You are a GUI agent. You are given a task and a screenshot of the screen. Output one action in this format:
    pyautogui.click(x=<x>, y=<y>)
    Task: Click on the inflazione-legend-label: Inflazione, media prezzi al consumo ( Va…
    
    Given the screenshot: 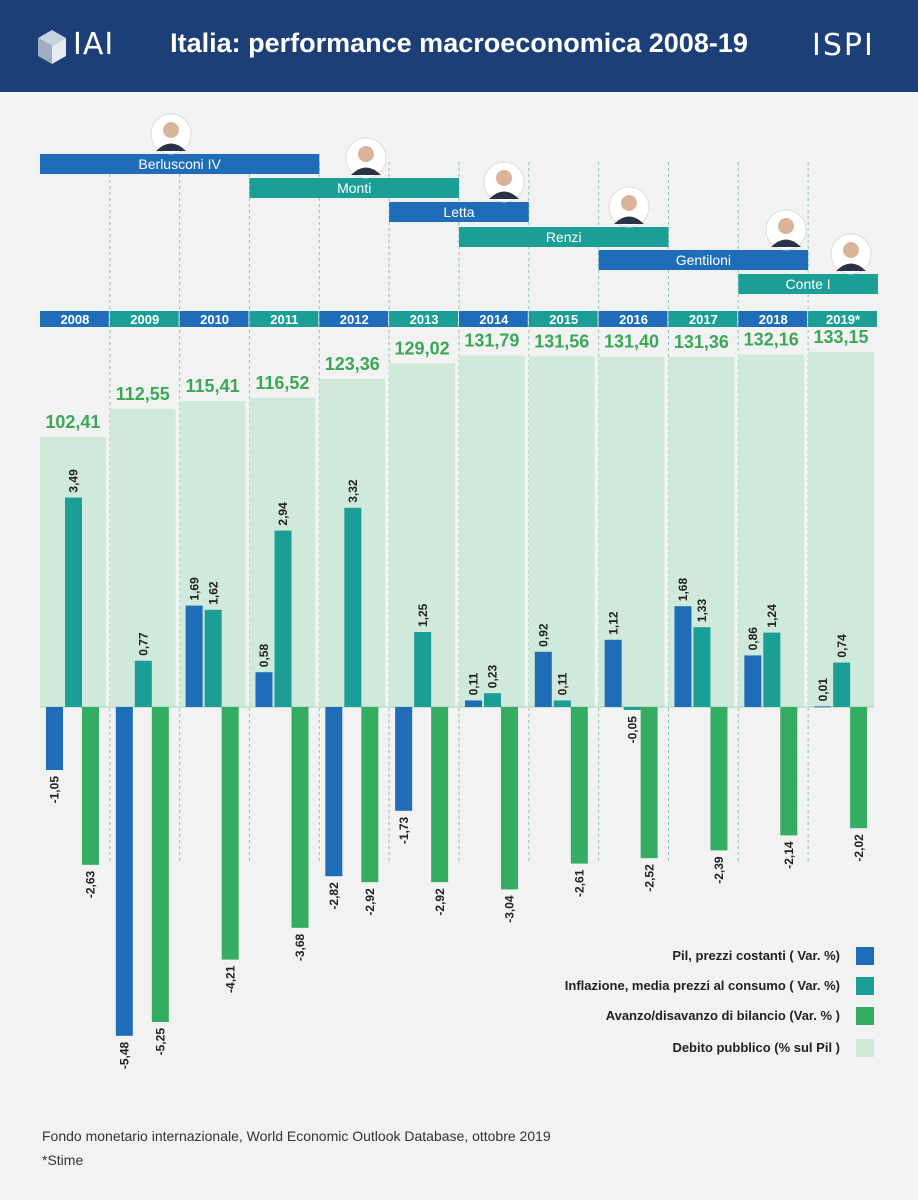 What is the action you would take?
    pyautogui.click(x=702, y=985)
    